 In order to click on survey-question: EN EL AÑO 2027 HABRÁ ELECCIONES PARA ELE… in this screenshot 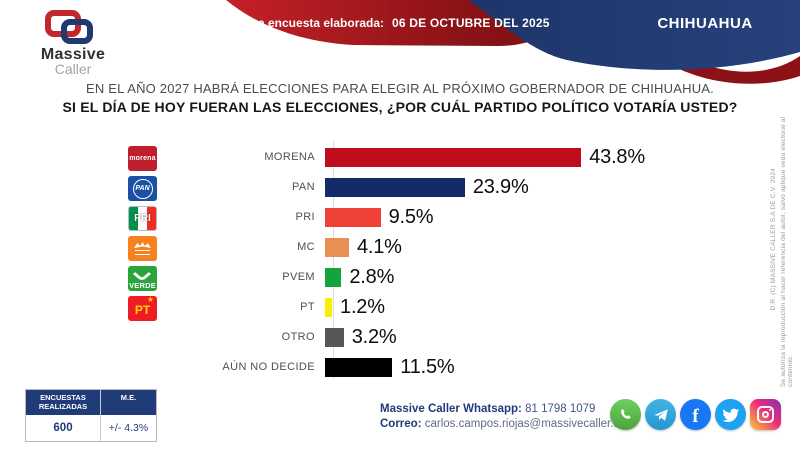, I will do `click(400, 98)`.